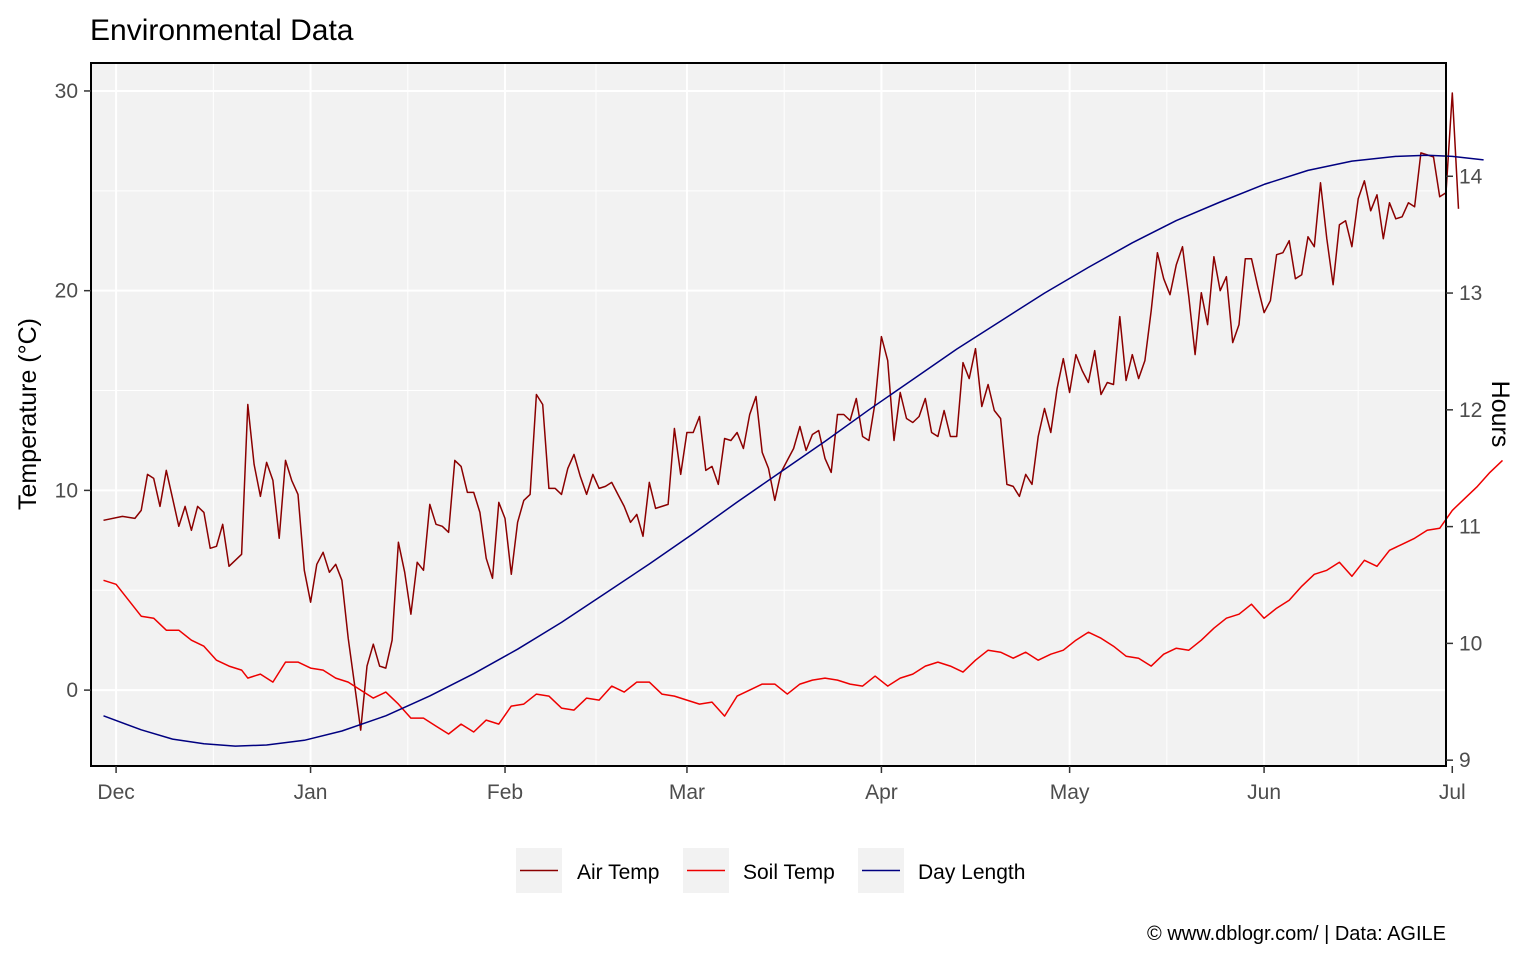 The height and width of the screenshot is (960, 1536). What do you see at coordinates (115, 792) in the screenshot?
I see `x-tick-label: Dec` at bounding box center [115, 792].